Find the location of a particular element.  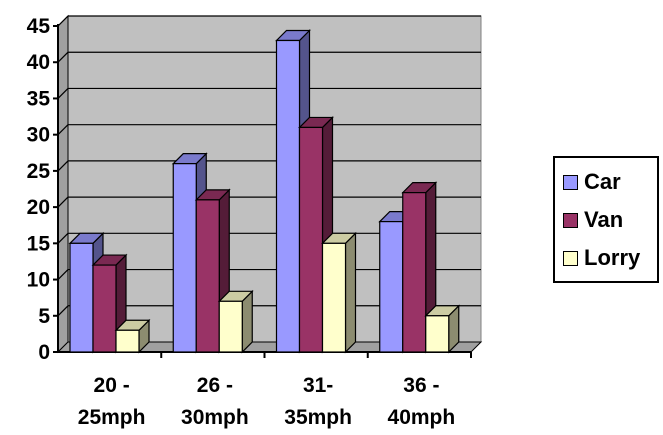

y-tick-label: 20 is located at coordinates (38, 207).